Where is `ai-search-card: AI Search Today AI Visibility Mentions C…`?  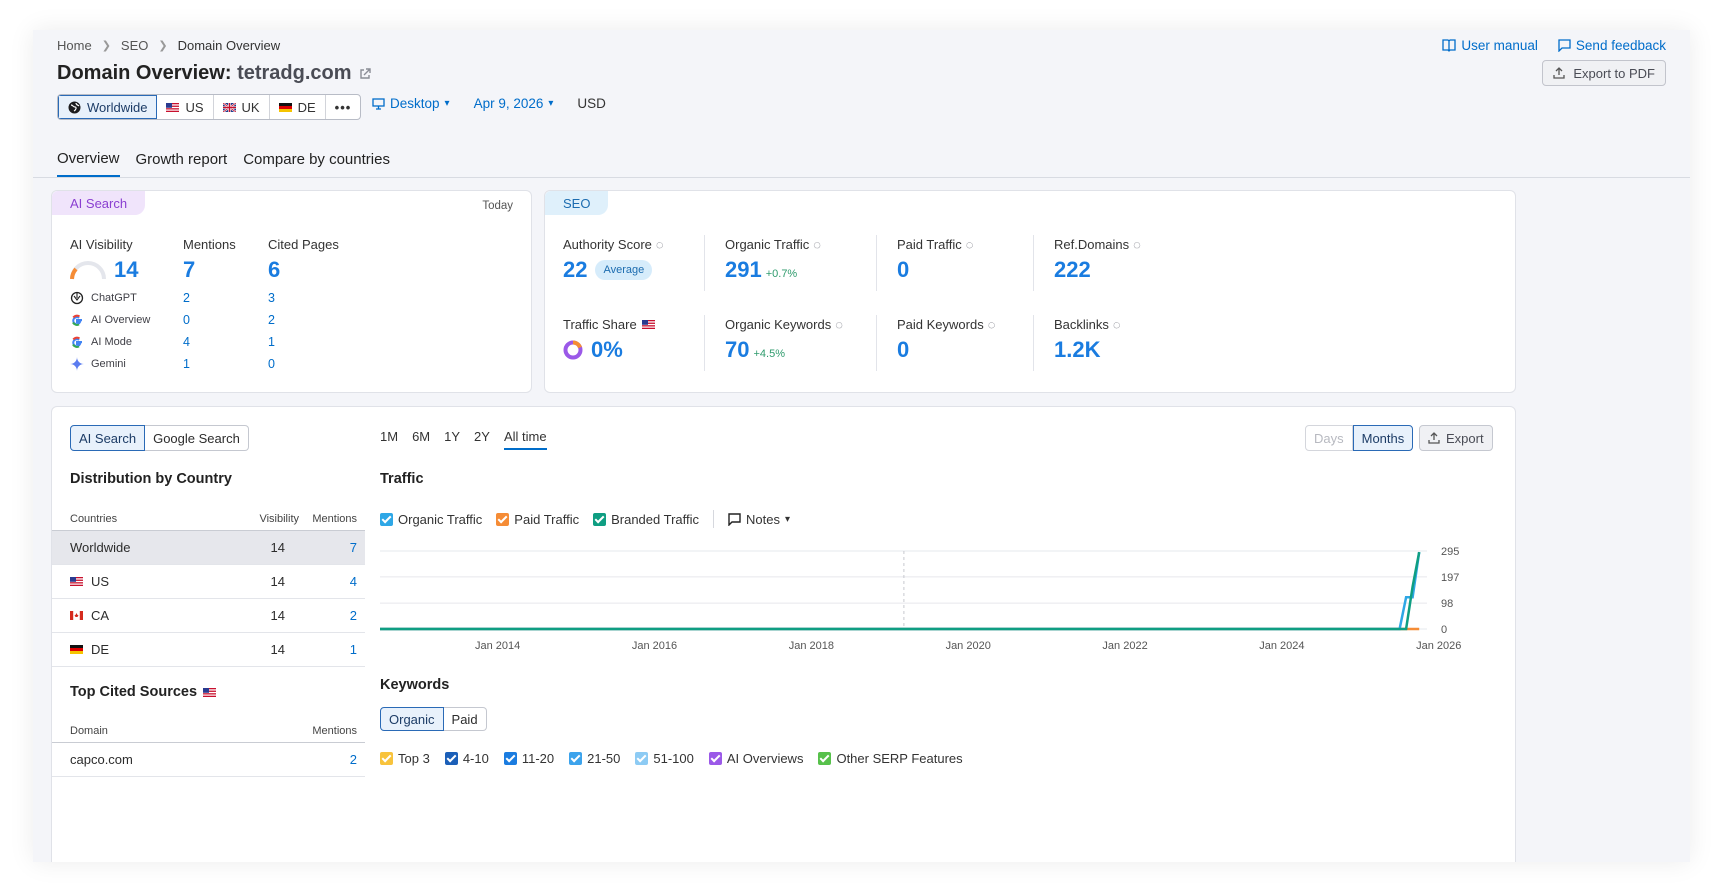 ai-search-card: AI Search Today AI Visibility Mentions C… is located at coordinates (291, 291).